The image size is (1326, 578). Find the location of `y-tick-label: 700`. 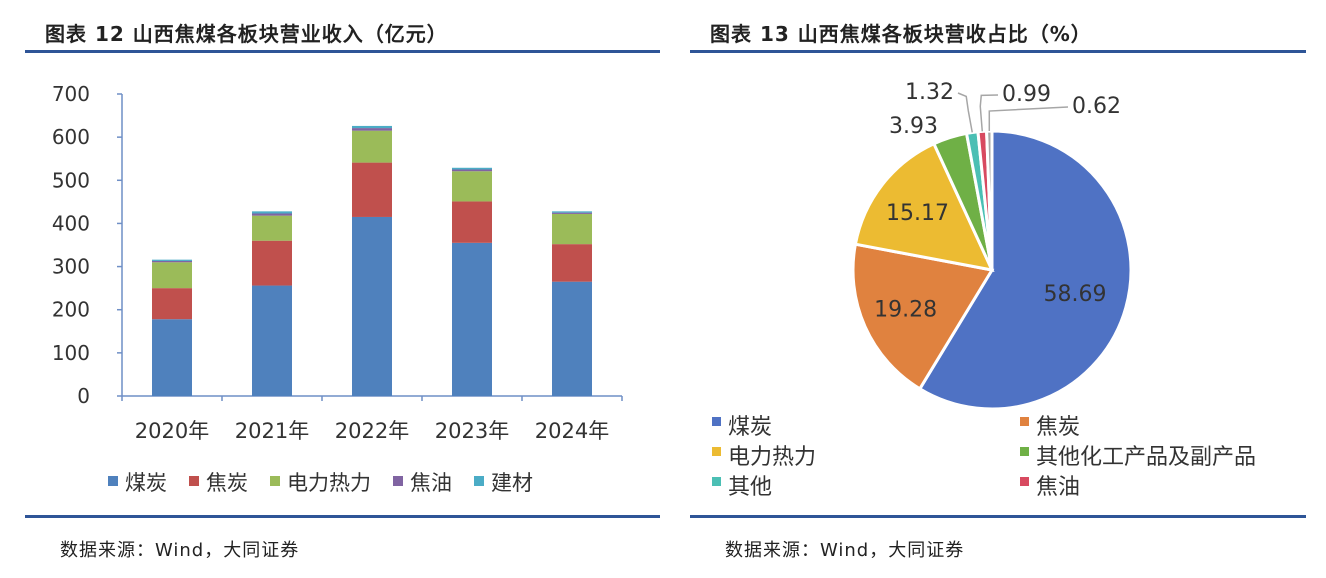

y-tick-label: 700 is located at coordinates (71, 94).